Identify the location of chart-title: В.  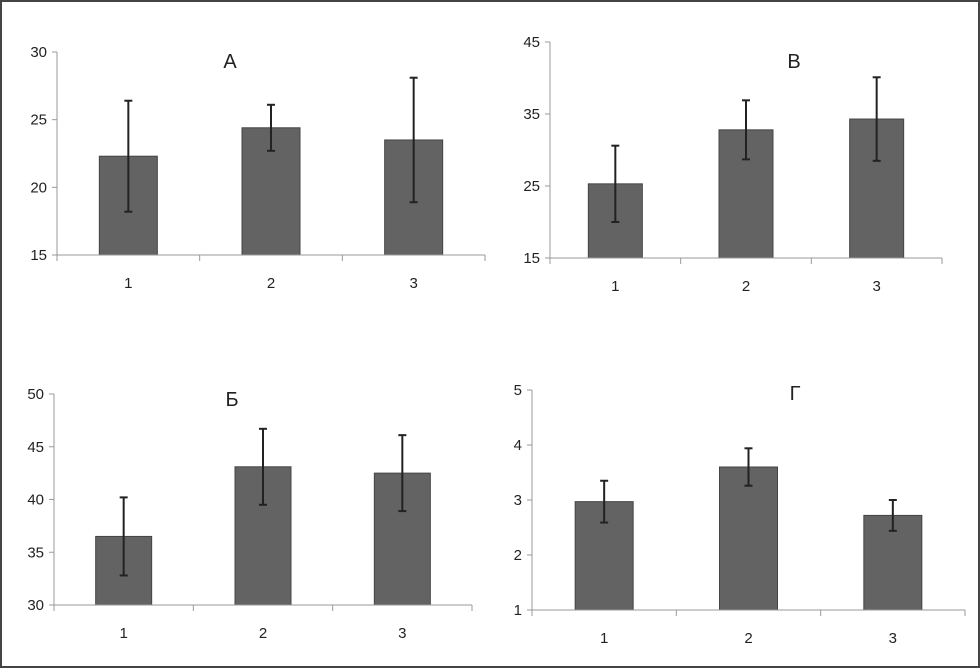
(793, 62).